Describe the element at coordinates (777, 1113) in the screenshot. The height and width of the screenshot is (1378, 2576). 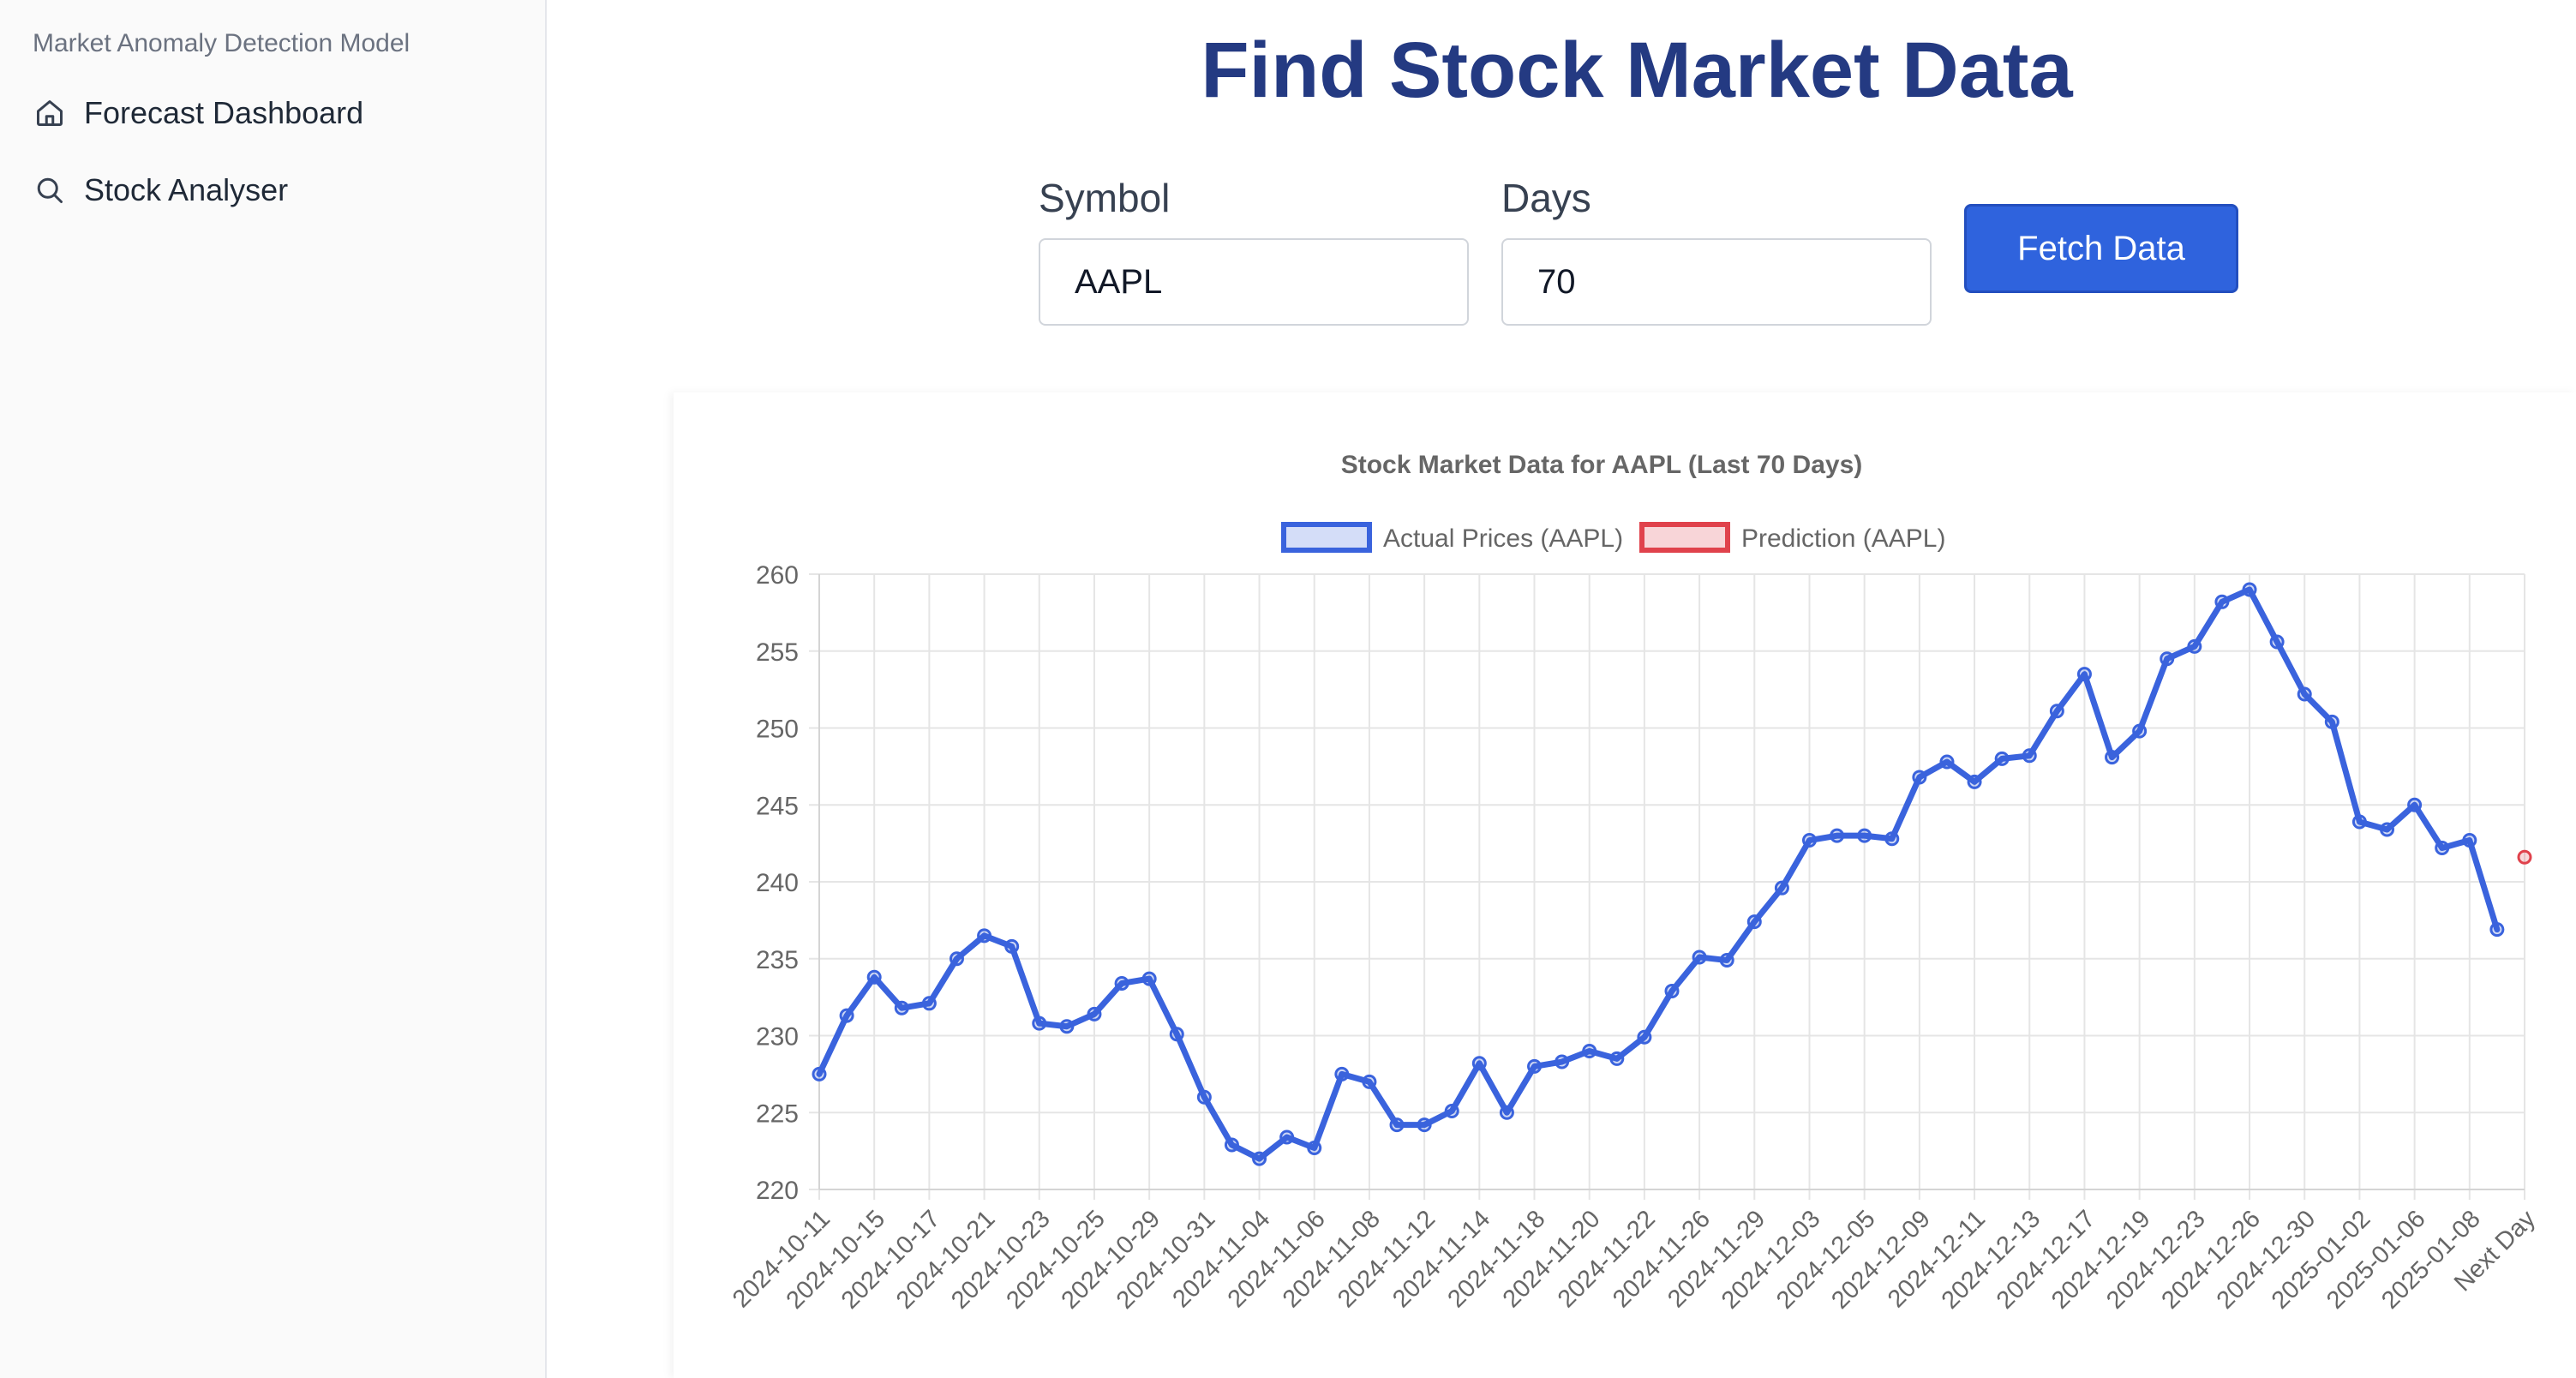
I see `y-tick-label: 225` at that location.